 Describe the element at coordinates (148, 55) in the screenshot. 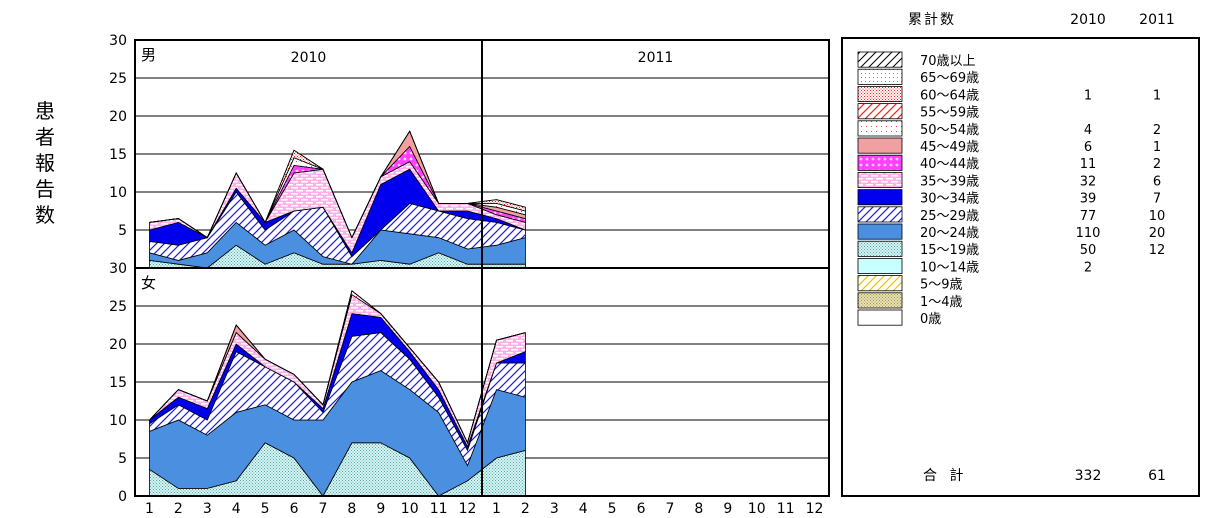

I see `male-panel-label: 男` at that location.